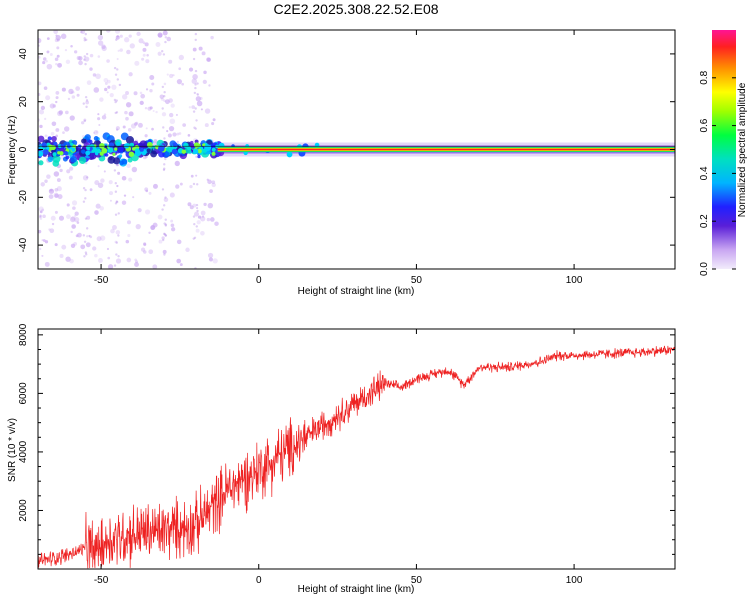 Image resolution: width=750 pixels, height=600 pixels. What do you see at coordinates (23, 102) in the screenshot?
I see `spectrogram-y-tick-label: 20` at bounding box center [23, 102].